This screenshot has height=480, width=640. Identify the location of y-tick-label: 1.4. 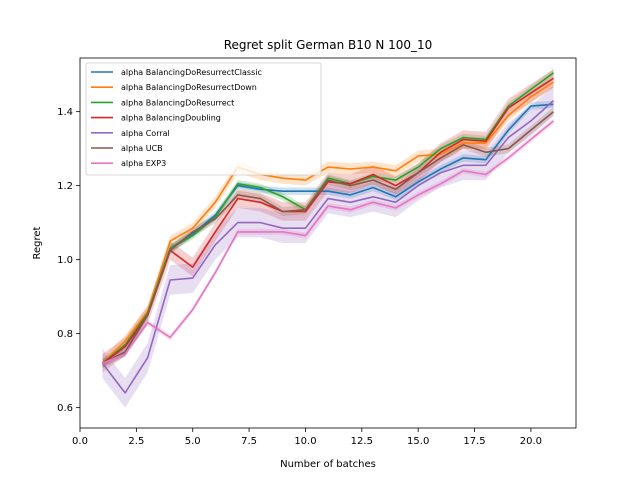
(65, 112).